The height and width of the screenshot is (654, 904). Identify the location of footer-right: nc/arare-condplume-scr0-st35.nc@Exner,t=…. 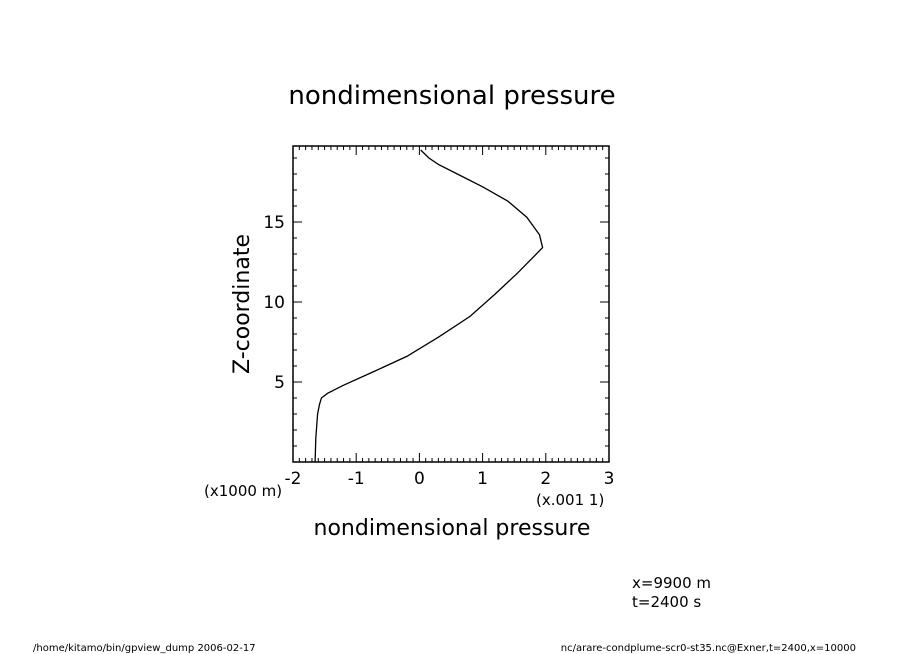
(708, 648).